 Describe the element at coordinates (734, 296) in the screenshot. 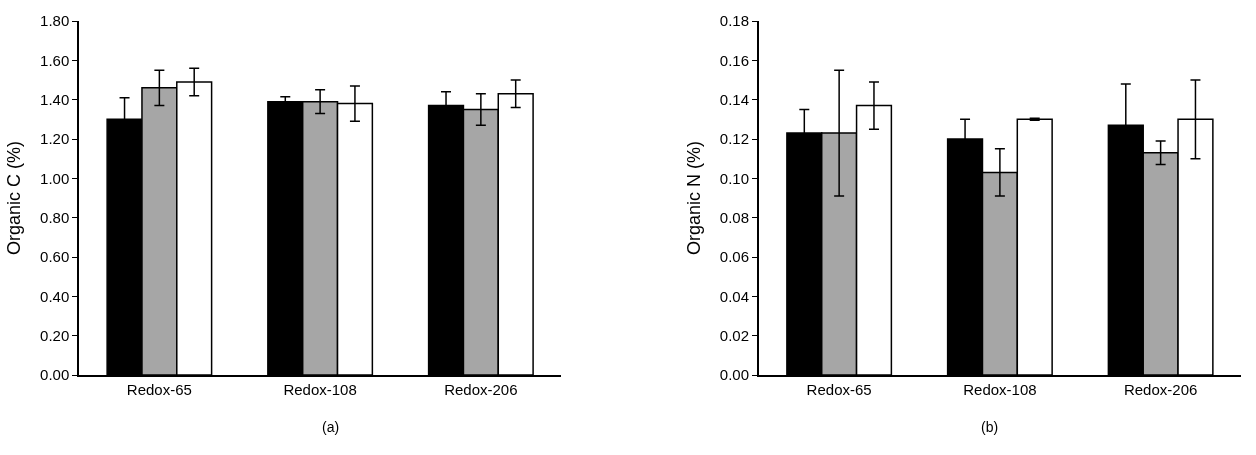

I see `y-tick-label: 0.04` at that location.